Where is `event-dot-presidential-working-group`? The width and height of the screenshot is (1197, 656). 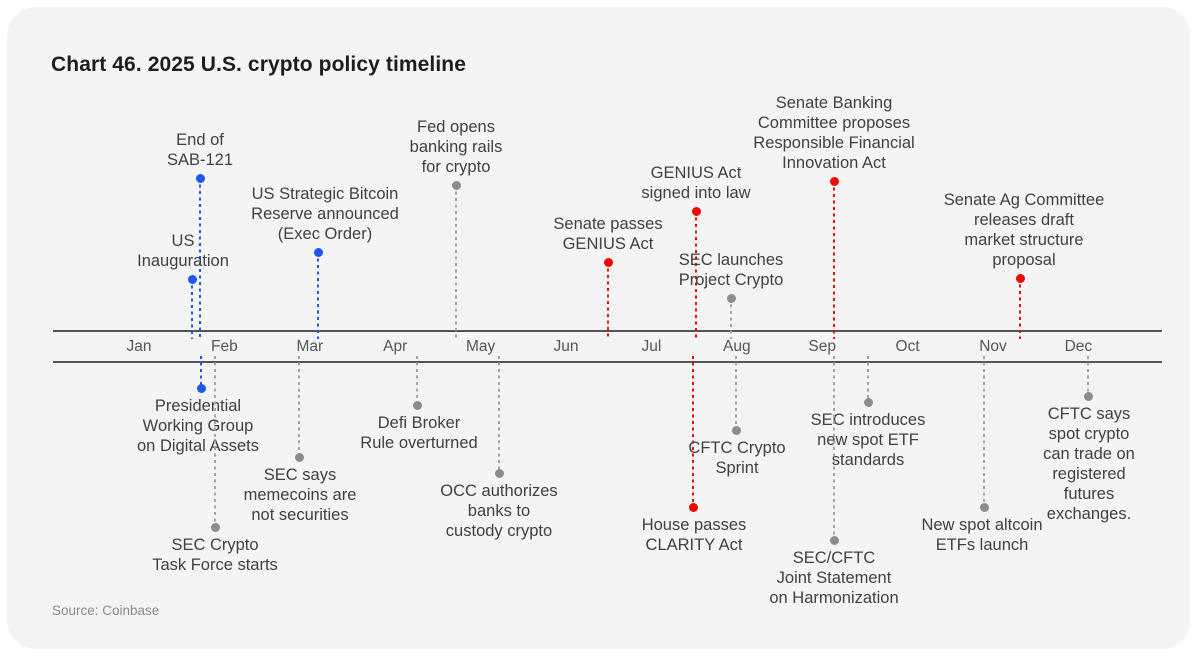
event-dot-presidential-working-group is located at coordinates (201, 388).